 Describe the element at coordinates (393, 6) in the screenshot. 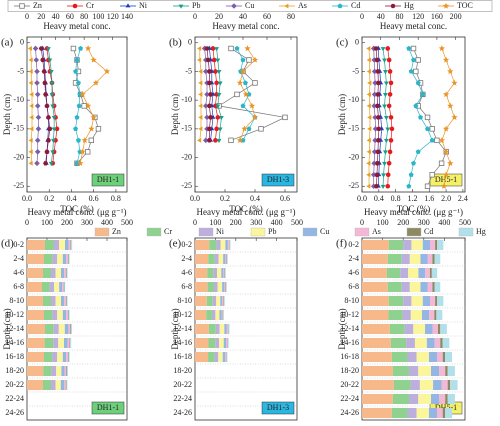

I see `legend-marker` at that location.